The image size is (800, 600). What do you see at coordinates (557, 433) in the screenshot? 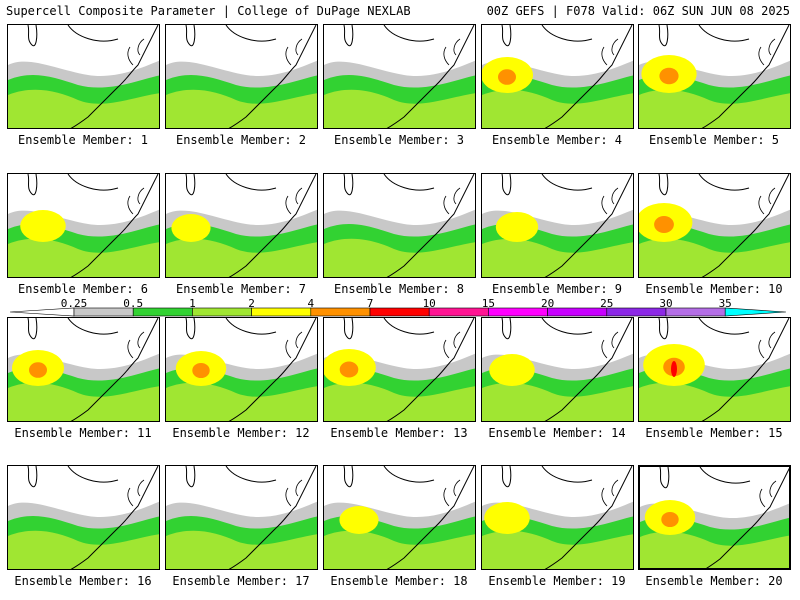
I see `ensemble-member-label: Ensemble Member: 14` at bounding box center [557, 433].